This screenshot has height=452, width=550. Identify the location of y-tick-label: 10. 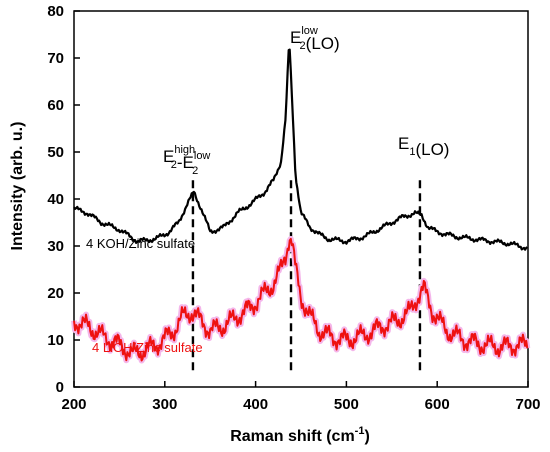
(55, 340).